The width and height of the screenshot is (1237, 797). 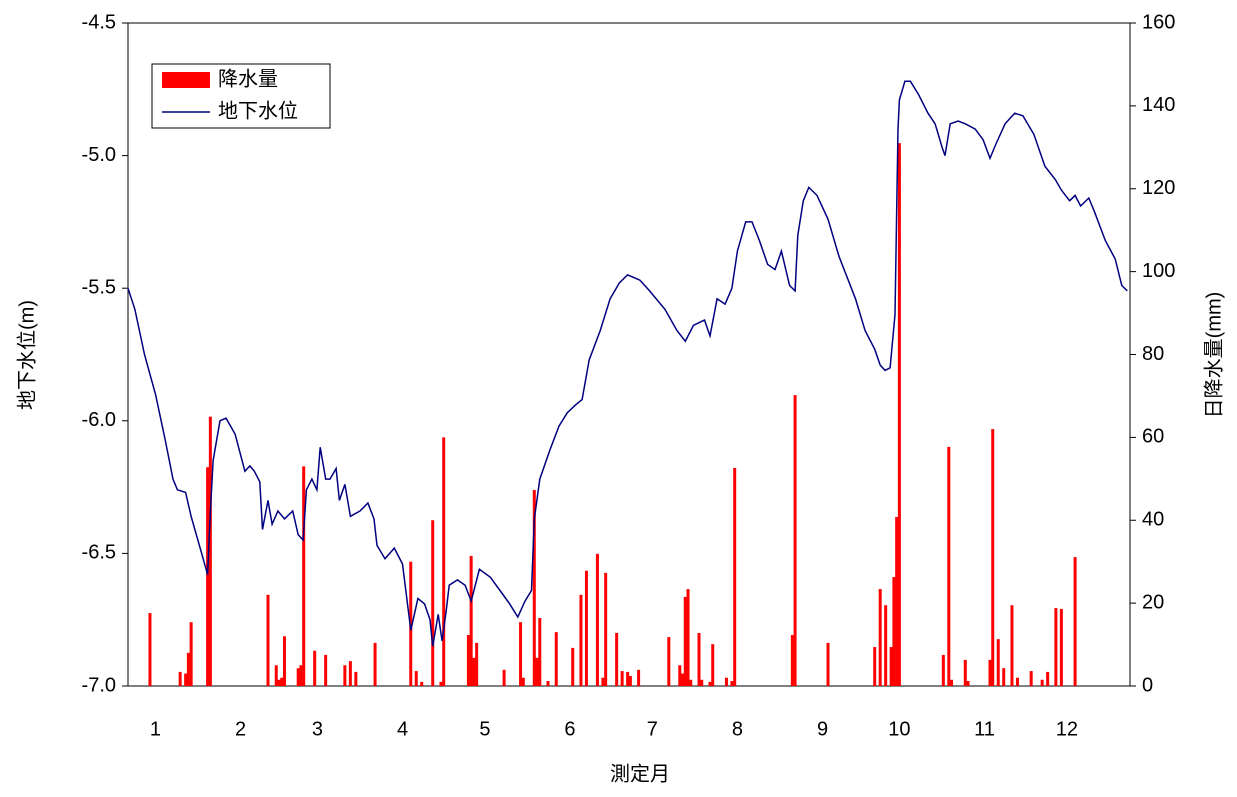 I want to click on y2-tick-label: 140, so click(x=1158, y=105).